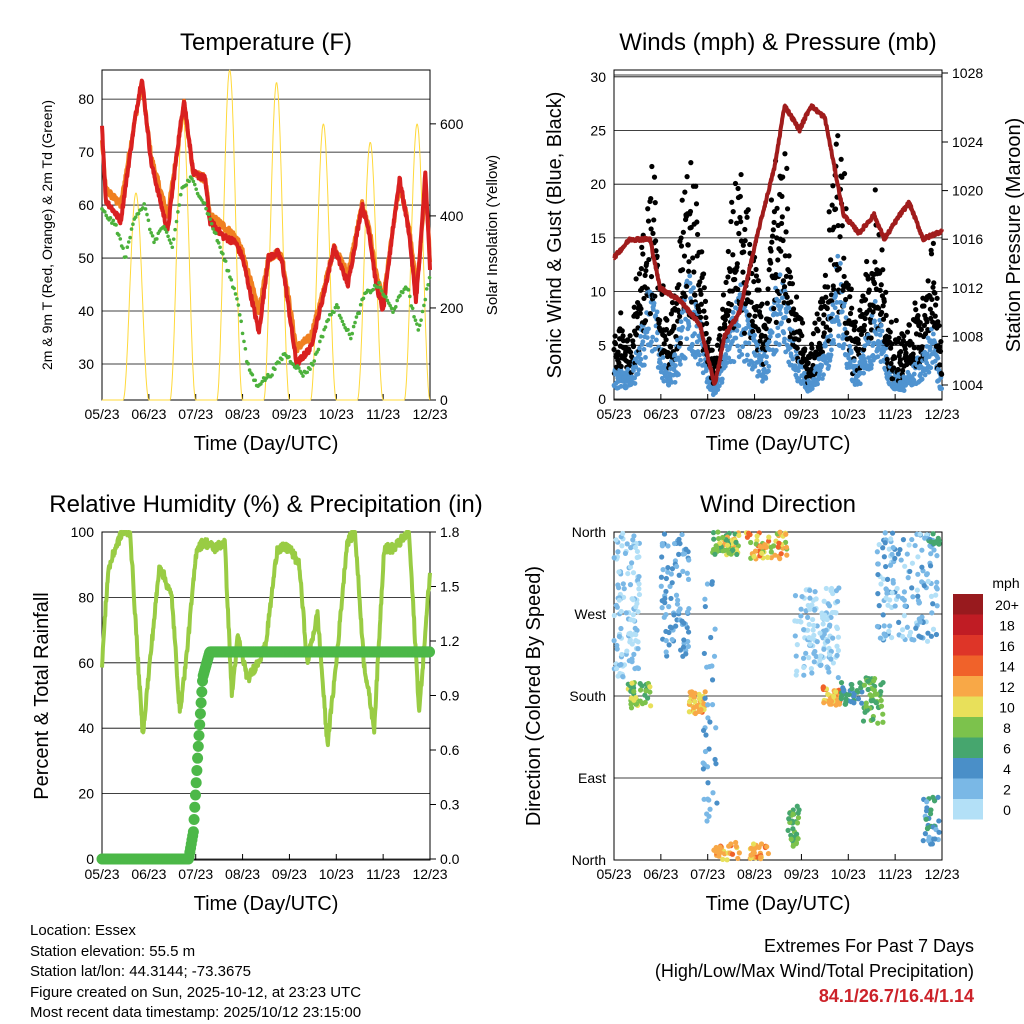 This screenshot has width=1024, height=1024. What do you see at coordinates (90, 859) in the screenshot?
I see `y-tick-label: 0` at bounding box center [90, 859].